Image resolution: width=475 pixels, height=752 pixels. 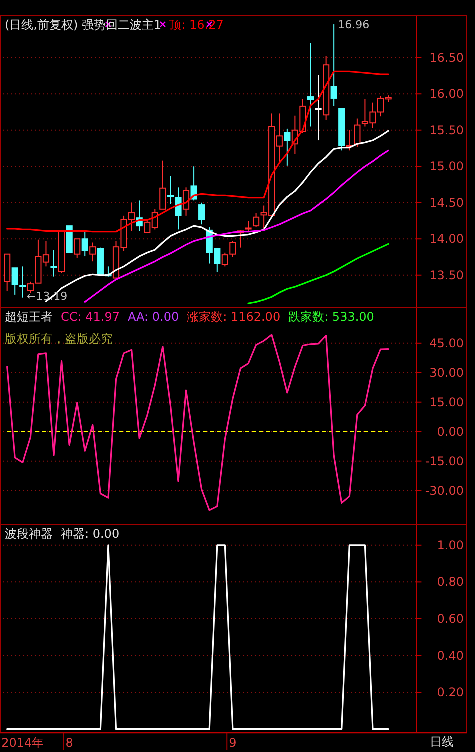 I want to click on chart-title: 波段神器, so click(x=29, y=534).